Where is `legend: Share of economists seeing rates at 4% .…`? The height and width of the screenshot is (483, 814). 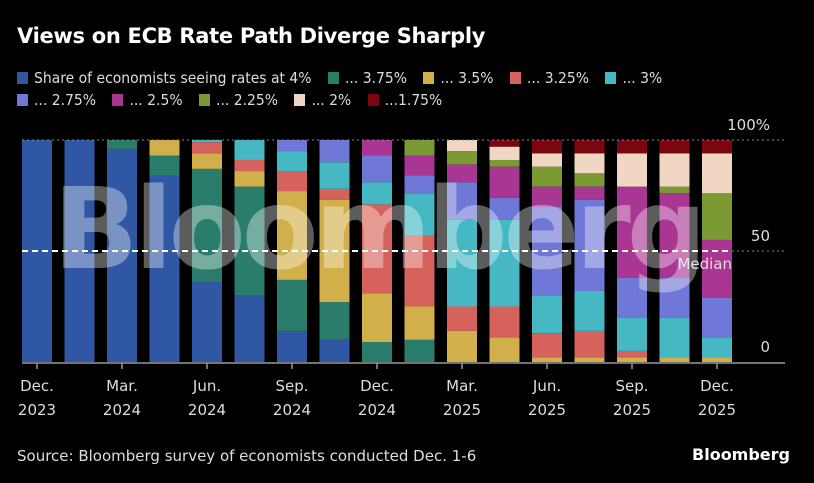 legend: Share of economists seeing rates at 4% .… is located at coordinates (407, 89).